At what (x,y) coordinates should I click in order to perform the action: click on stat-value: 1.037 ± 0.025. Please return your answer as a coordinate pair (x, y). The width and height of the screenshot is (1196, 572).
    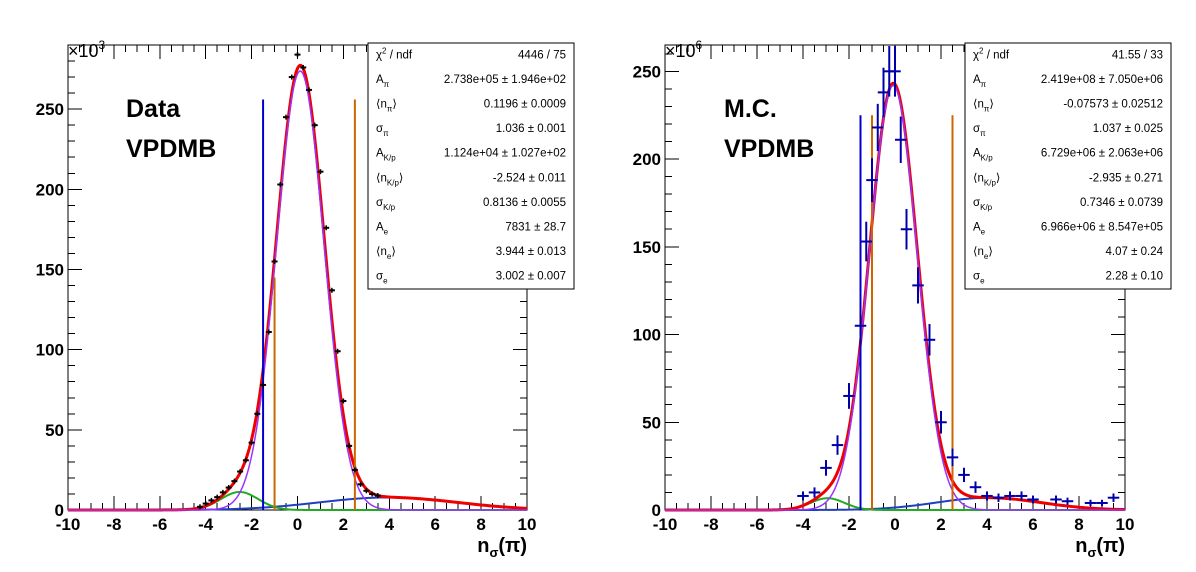
    Looking at the image, I should click on (1128, 129).